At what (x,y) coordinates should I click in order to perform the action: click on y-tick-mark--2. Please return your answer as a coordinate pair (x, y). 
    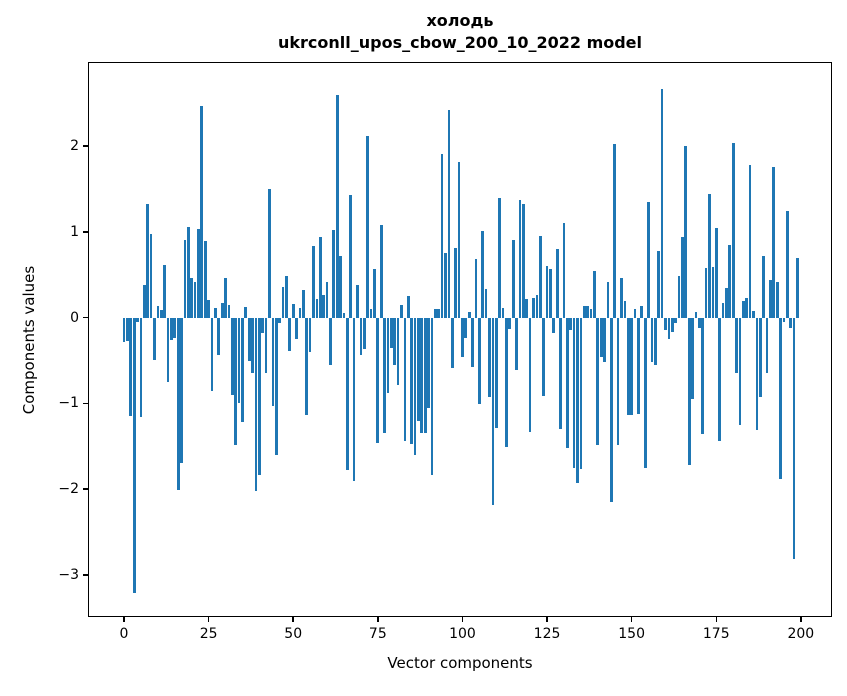
    Looking at the image, I should click on (85, 489).